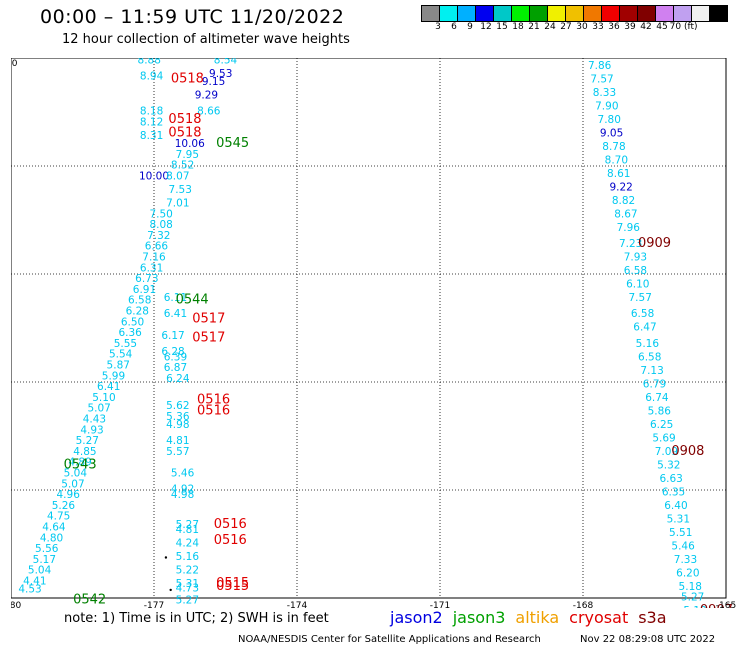  What do you see at coordinates (661, 425) in the screenshot?
I see `wave-height-value: 6.25` at bounding box center [661, 425].